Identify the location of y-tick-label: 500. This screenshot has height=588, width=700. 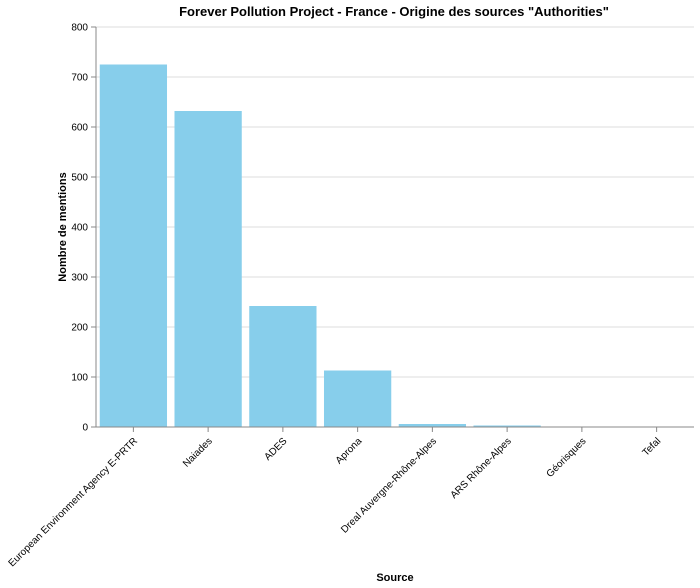
(79, 178).